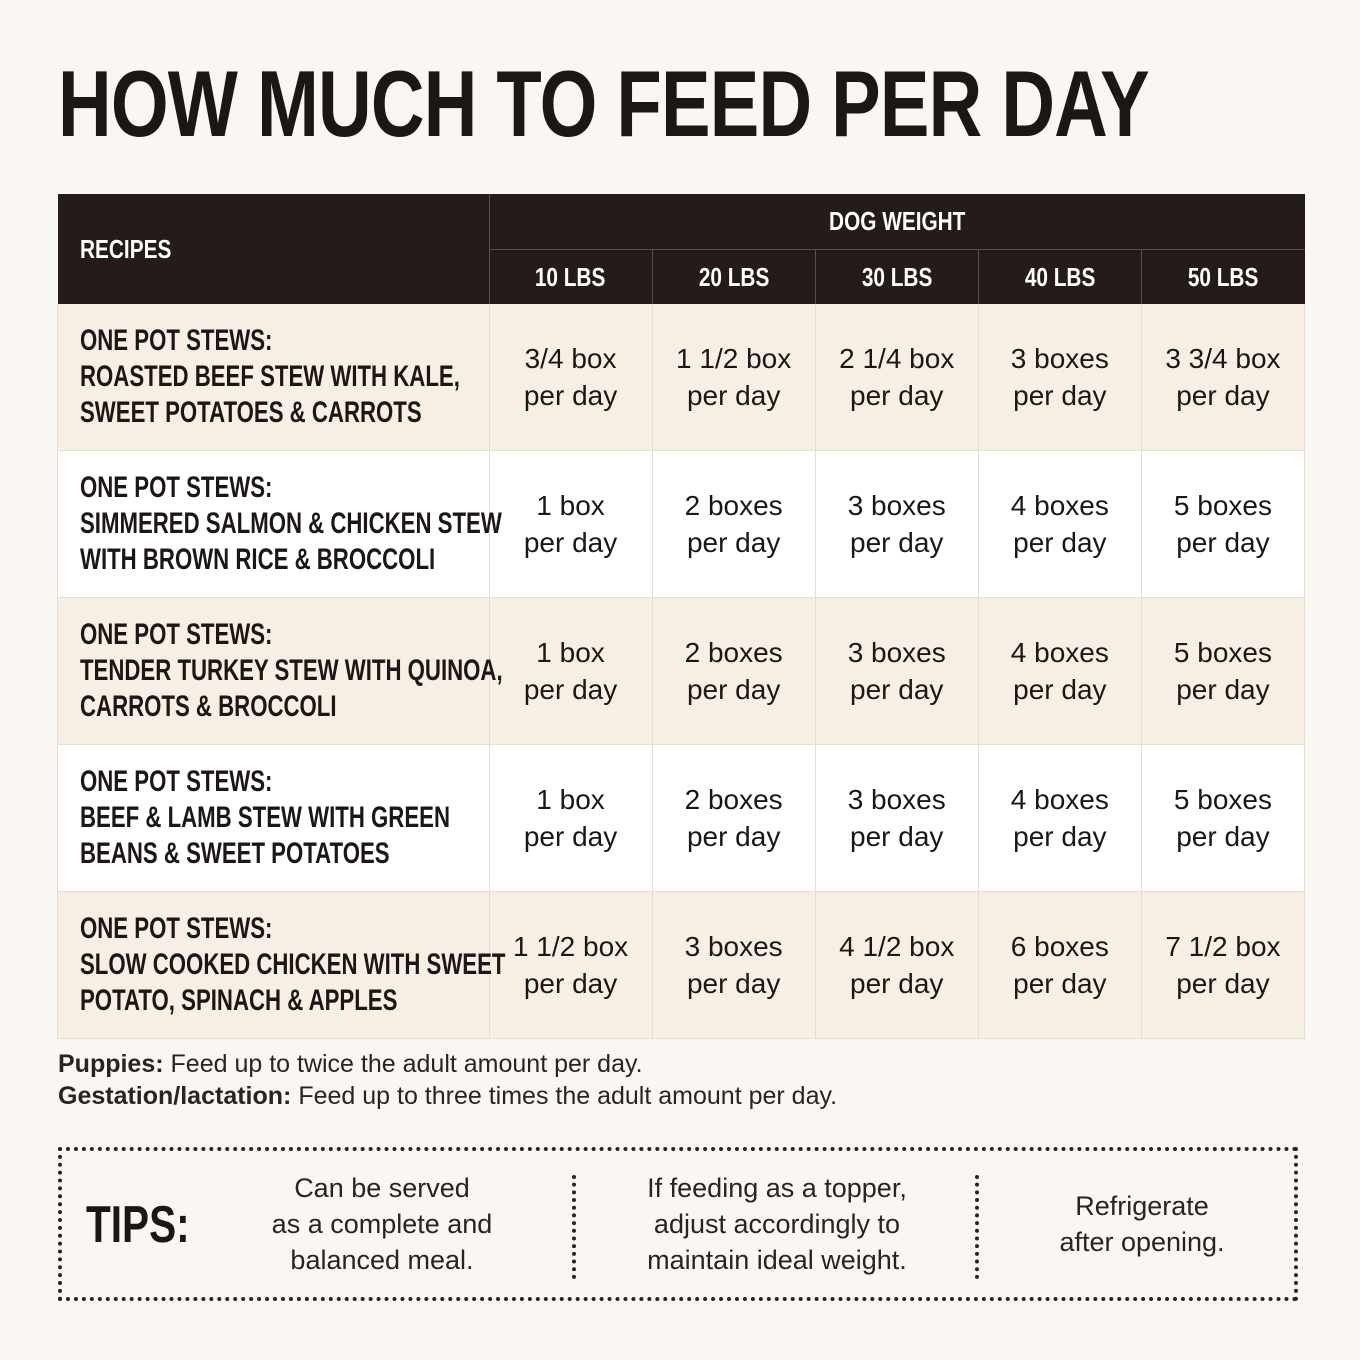 The image size is (1360, 1360). What do you see at coordinates (896, 377) in the screenshot?
I see `portion-cell: 2 1/4 box per day` at bounding box center [896, 377].